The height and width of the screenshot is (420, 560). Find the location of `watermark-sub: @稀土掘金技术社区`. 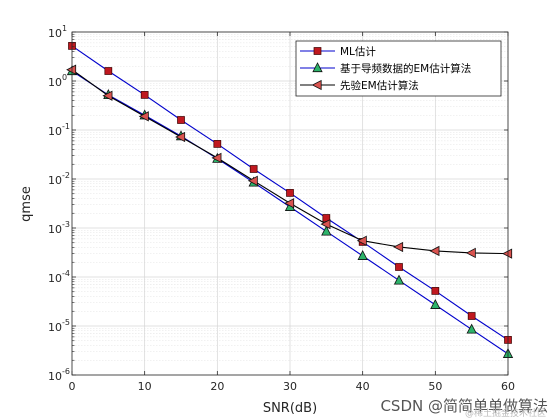

watermark-sub: @稀土掘金技术社区 is located at coordinates (505, 414).